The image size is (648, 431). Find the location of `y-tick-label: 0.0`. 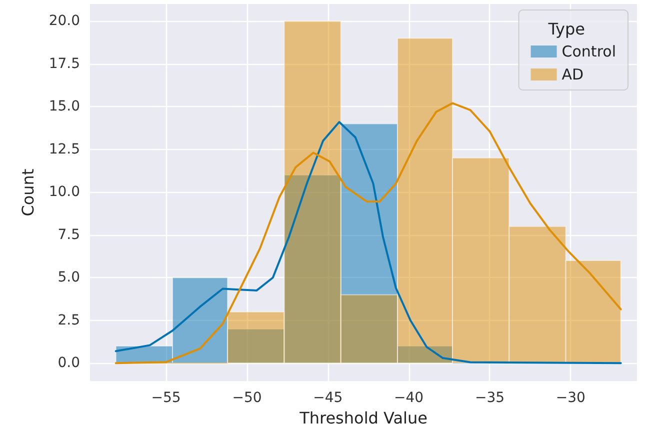

y-tick-label: 0.0 is located at coordinates (69, 363).